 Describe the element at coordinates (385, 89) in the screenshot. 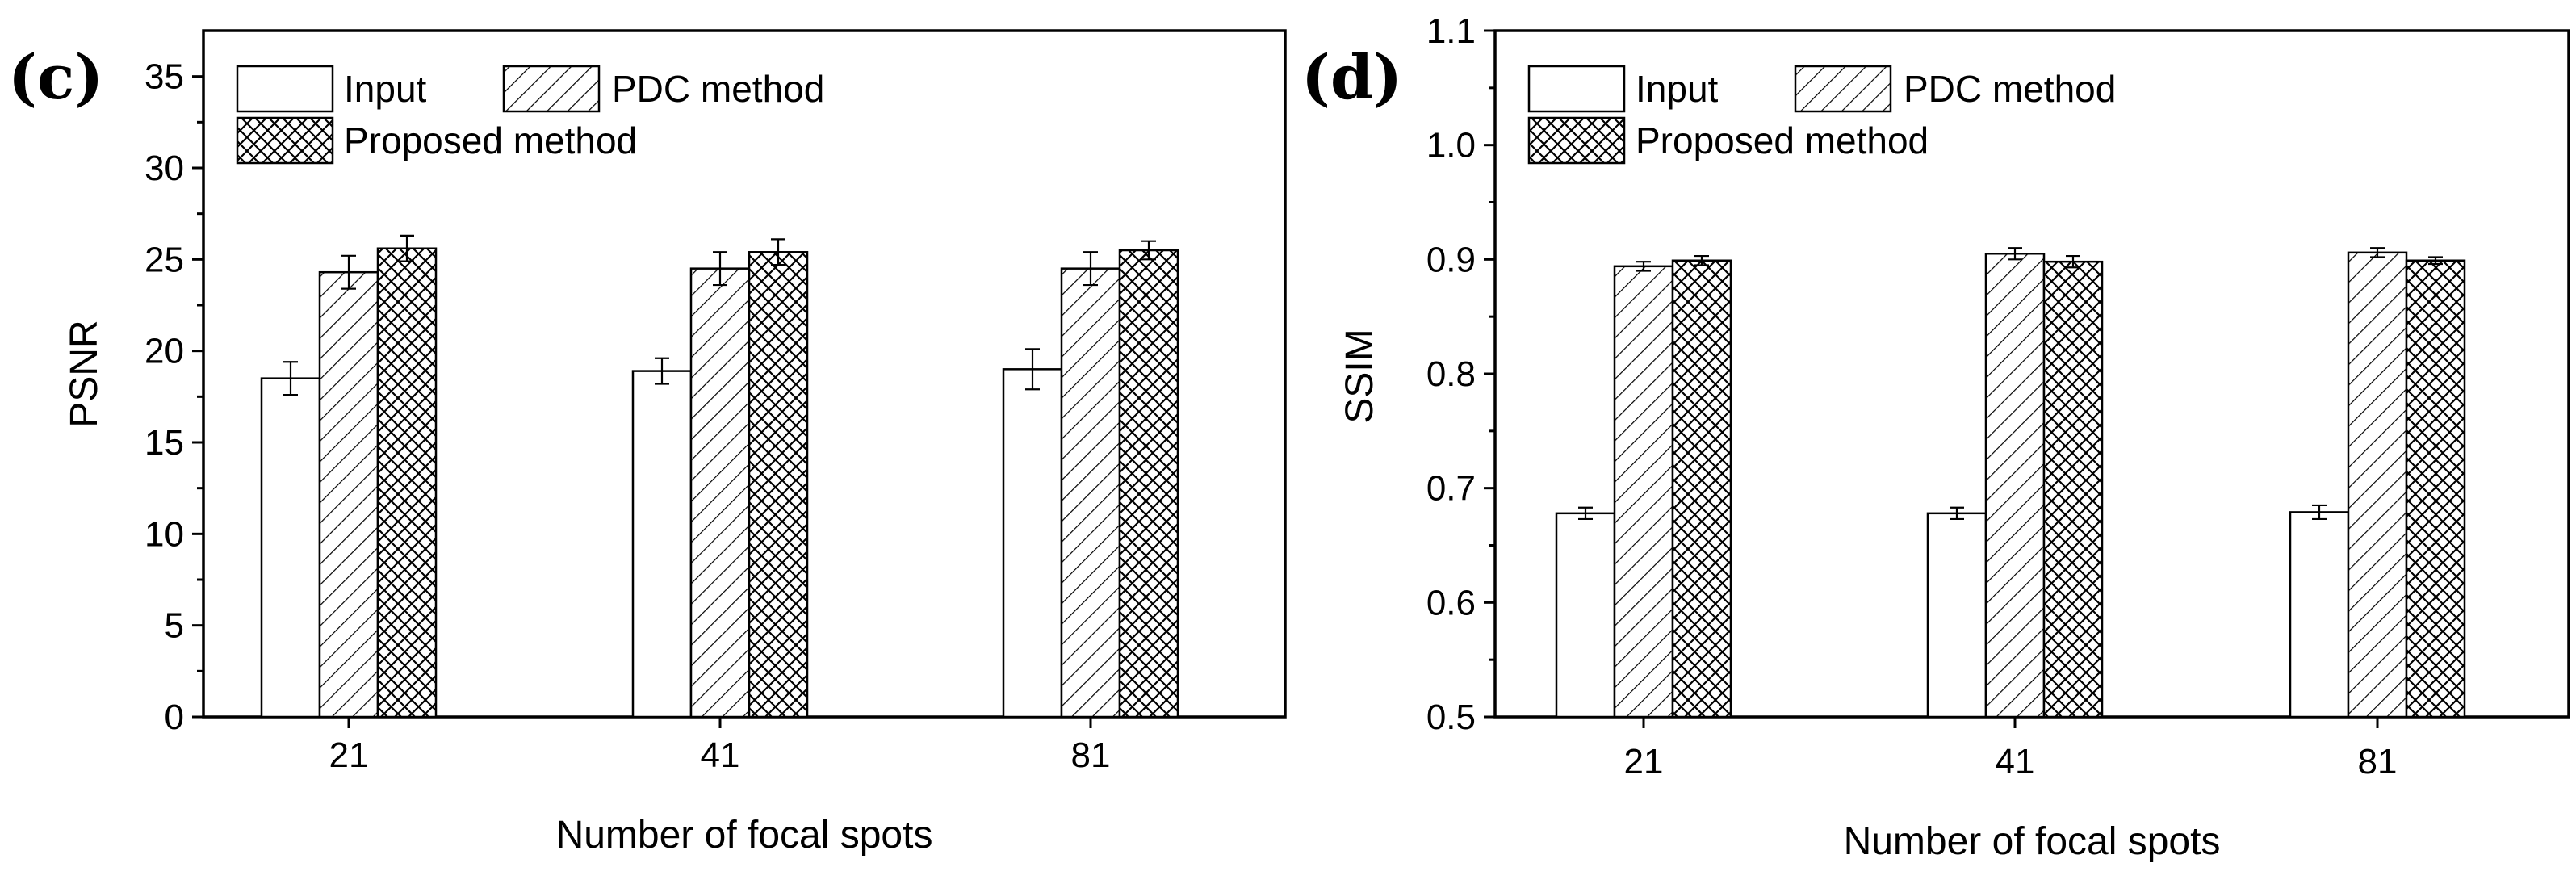

I see `legend-label-input-c: Input` at that location.